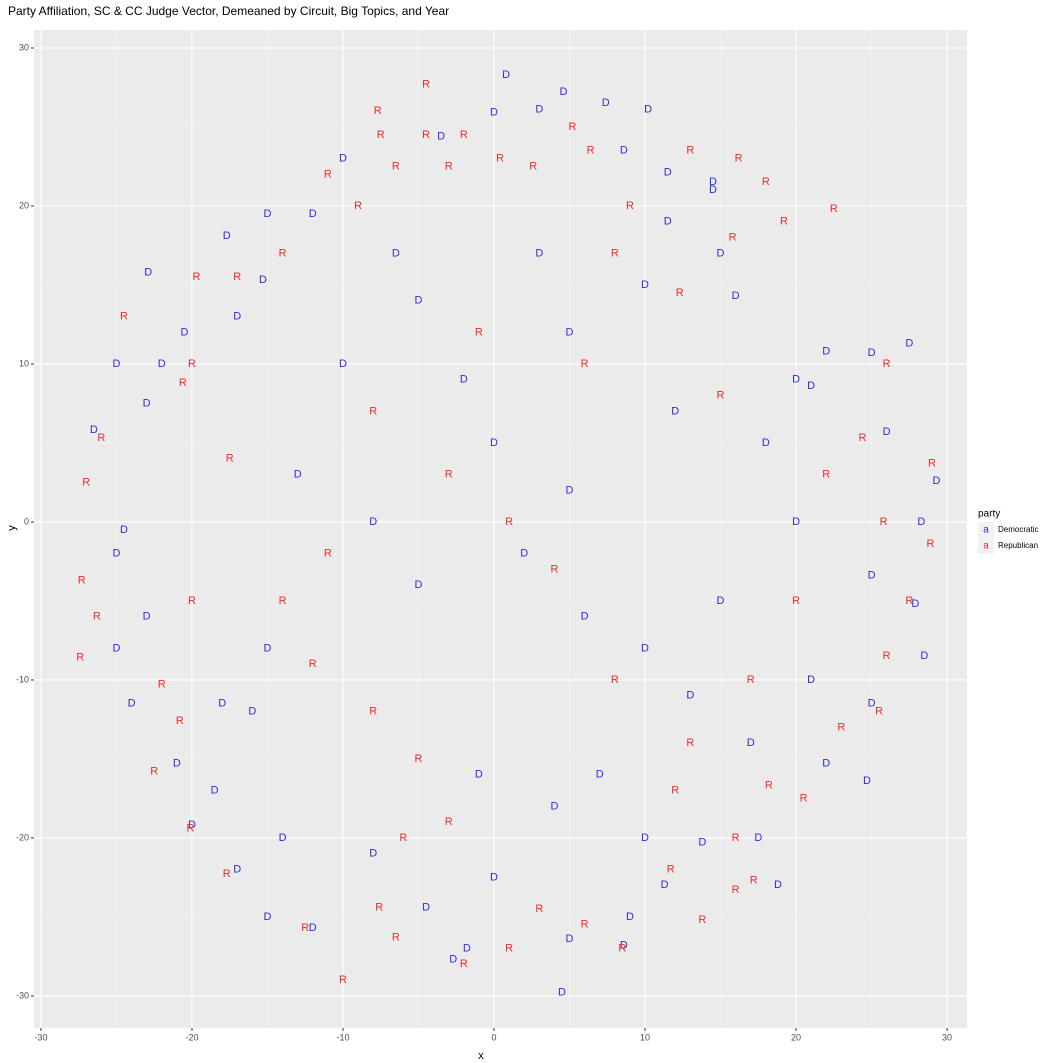 The width and height of the screenshot is (1057, 1063). Describe the element at coordinates (12, 528) in the screenshot. I see `y-axis-label: y` at that location.